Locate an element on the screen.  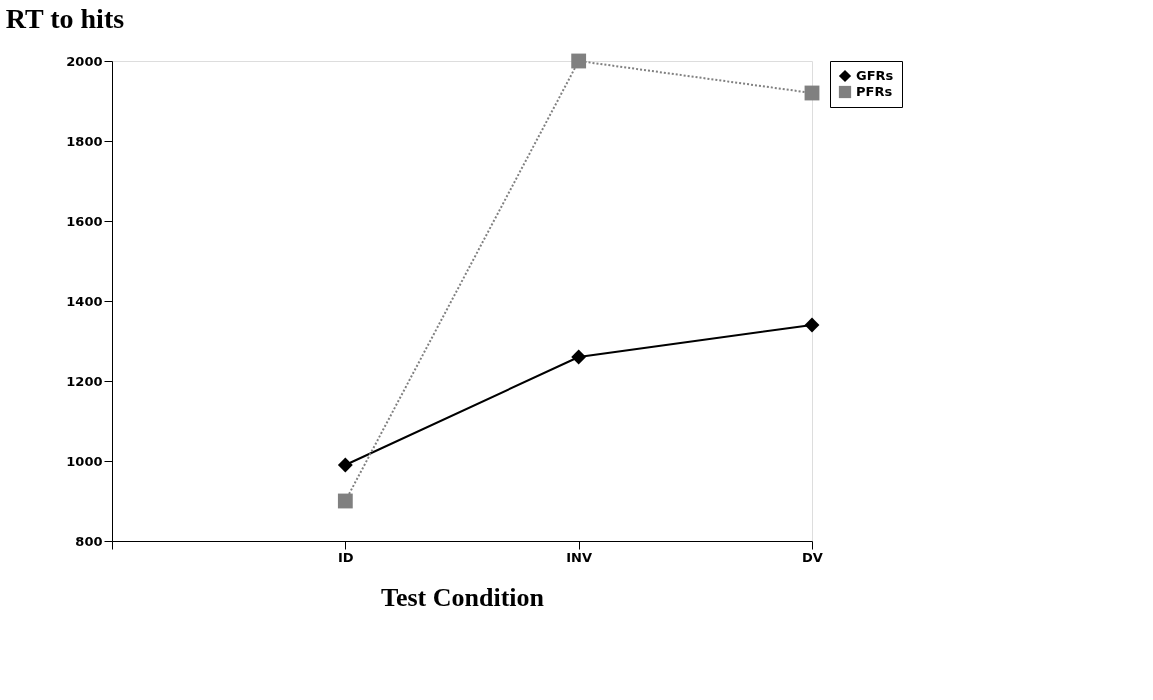
y-tick-label: 1800 is located at coordinates (84, 141).